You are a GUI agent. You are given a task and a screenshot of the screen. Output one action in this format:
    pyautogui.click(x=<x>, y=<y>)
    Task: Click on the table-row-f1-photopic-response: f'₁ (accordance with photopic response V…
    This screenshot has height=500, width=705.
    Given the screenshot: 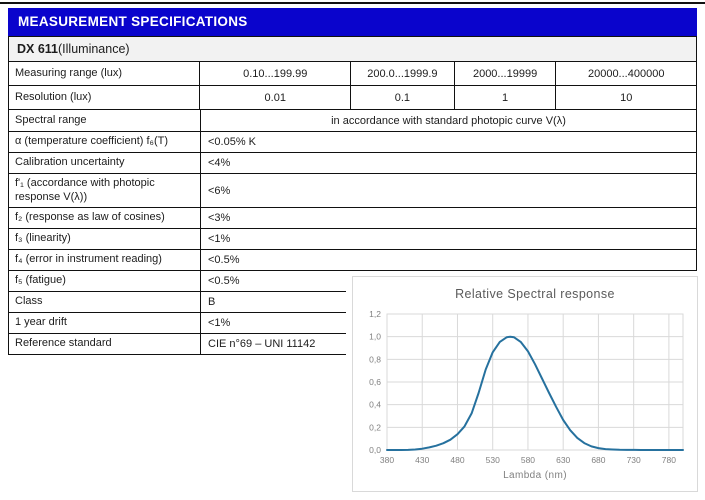 What is the action you would take?
    pyautogui.click(x=352, y=190)
    